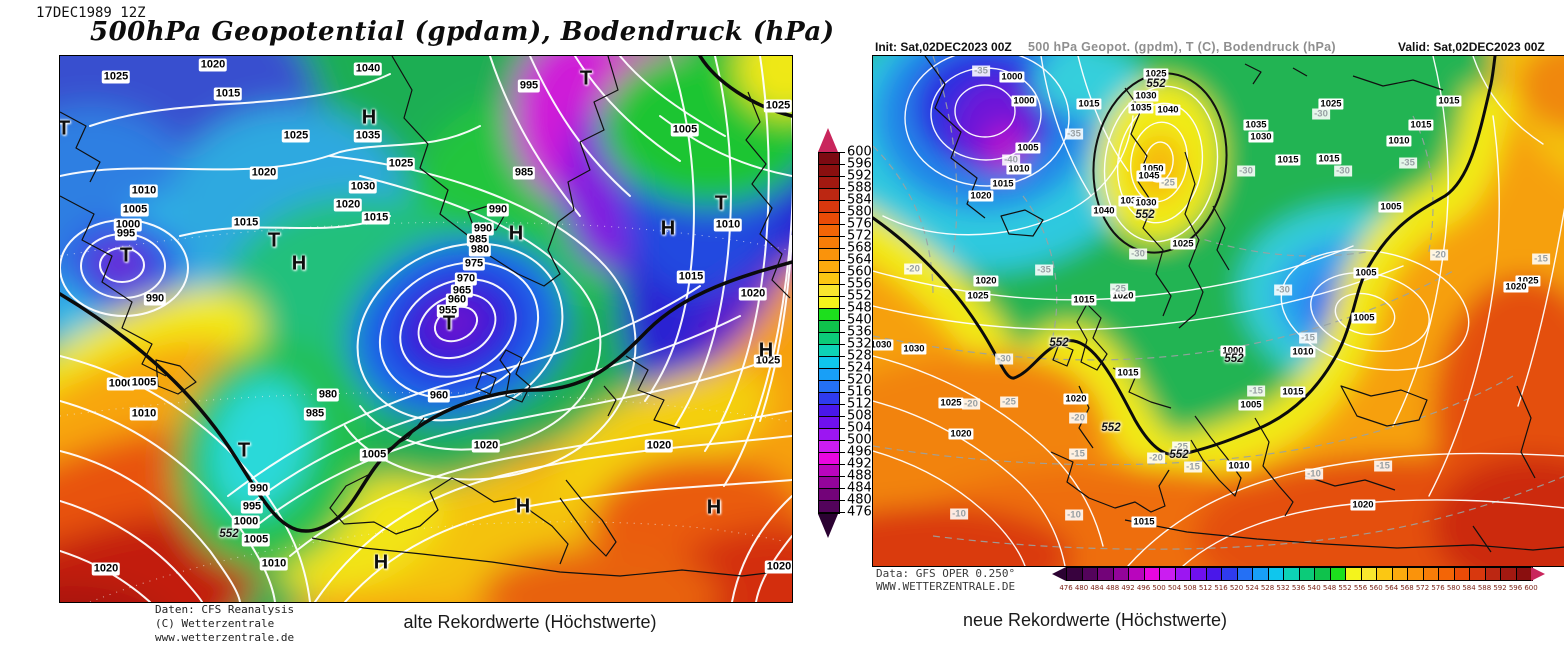 Image resolution: width=1564 pixels, height=653 pixels. I want to click on colorbar-value-label: 480, so click(1081, 588).